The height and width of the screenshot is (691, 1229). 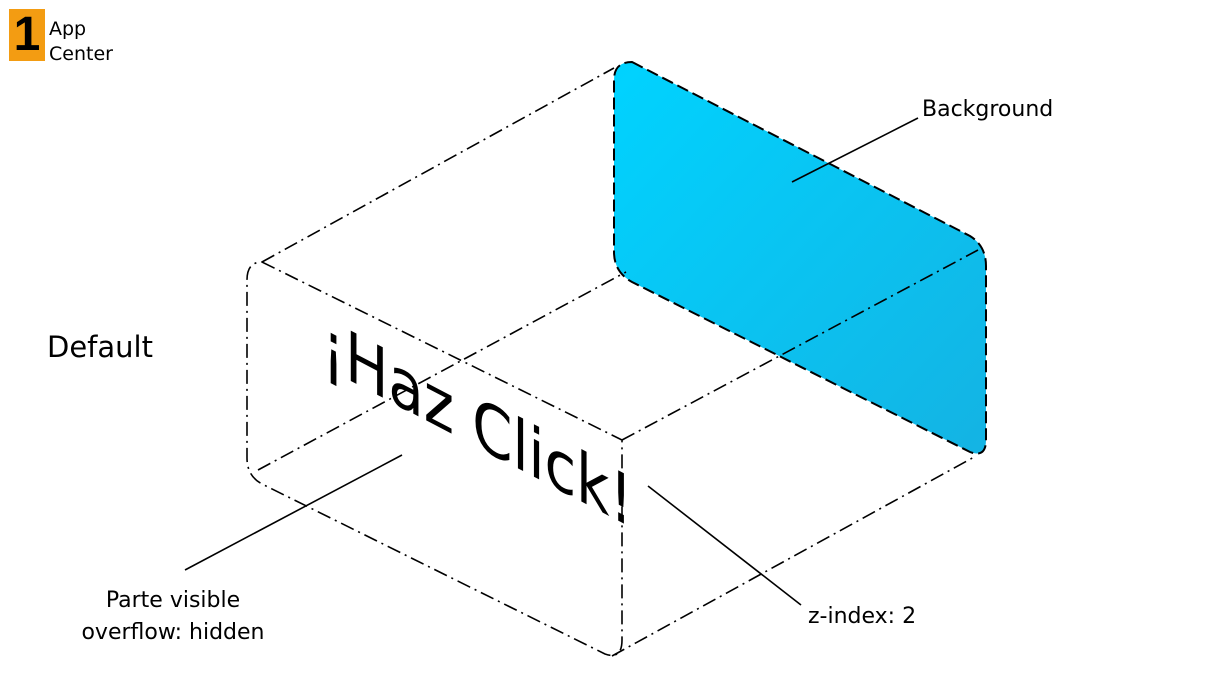 I want to click on label-parte-line2: overflow: hidden, so click(x=173, y=632).